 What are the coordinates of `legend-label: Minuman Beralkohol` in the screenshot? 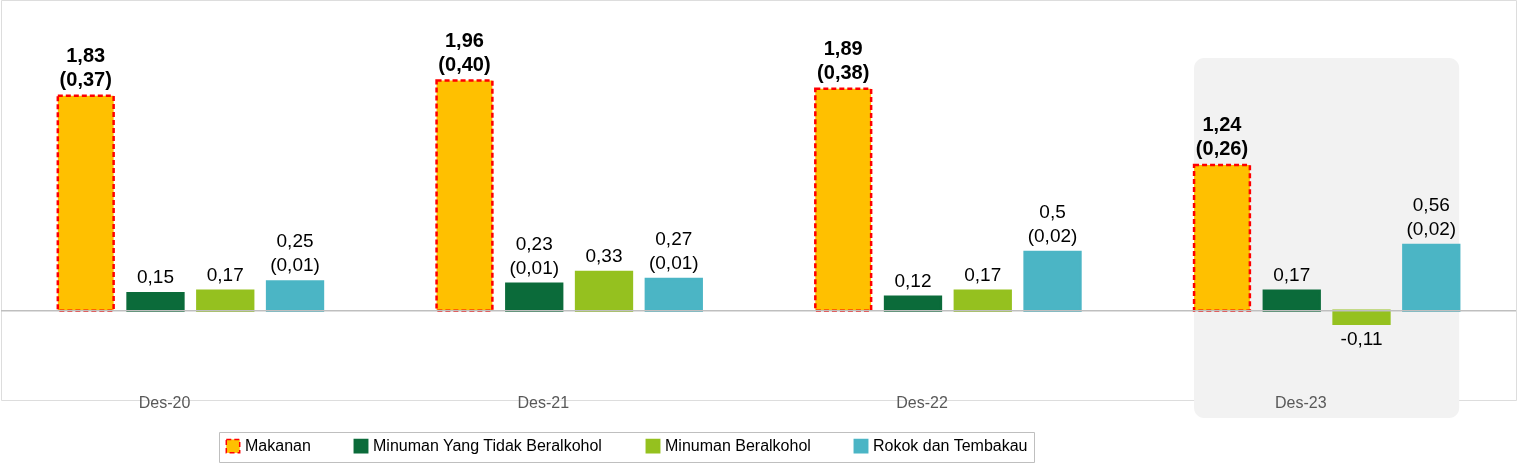 It's located at (738, 446).